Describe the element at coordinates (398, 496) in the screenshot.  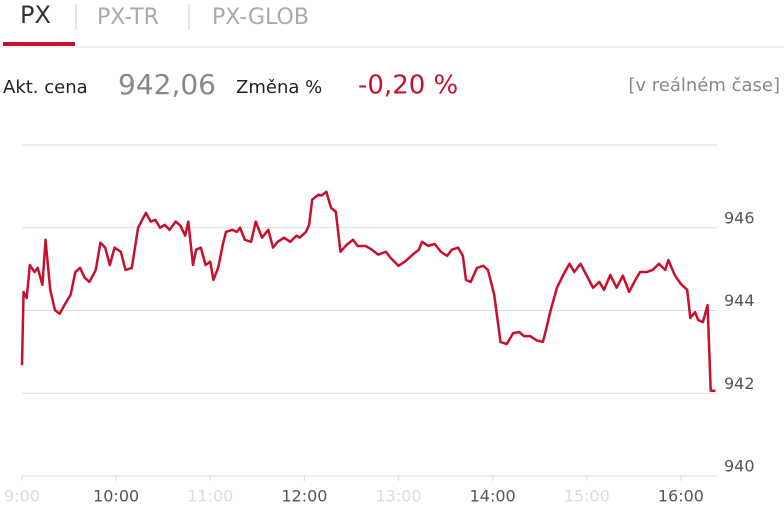
I see `x-tick-label: 13:00` at that location.